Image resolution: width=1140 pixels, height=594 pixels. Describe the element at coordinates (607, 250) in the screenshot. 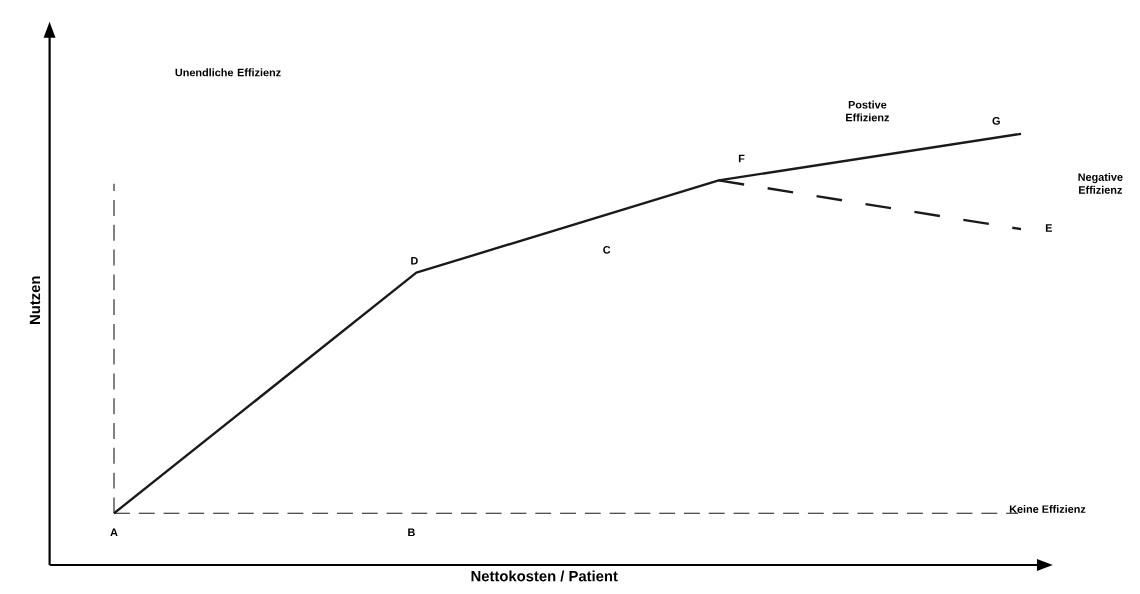

I see `annotation: C` at that location.